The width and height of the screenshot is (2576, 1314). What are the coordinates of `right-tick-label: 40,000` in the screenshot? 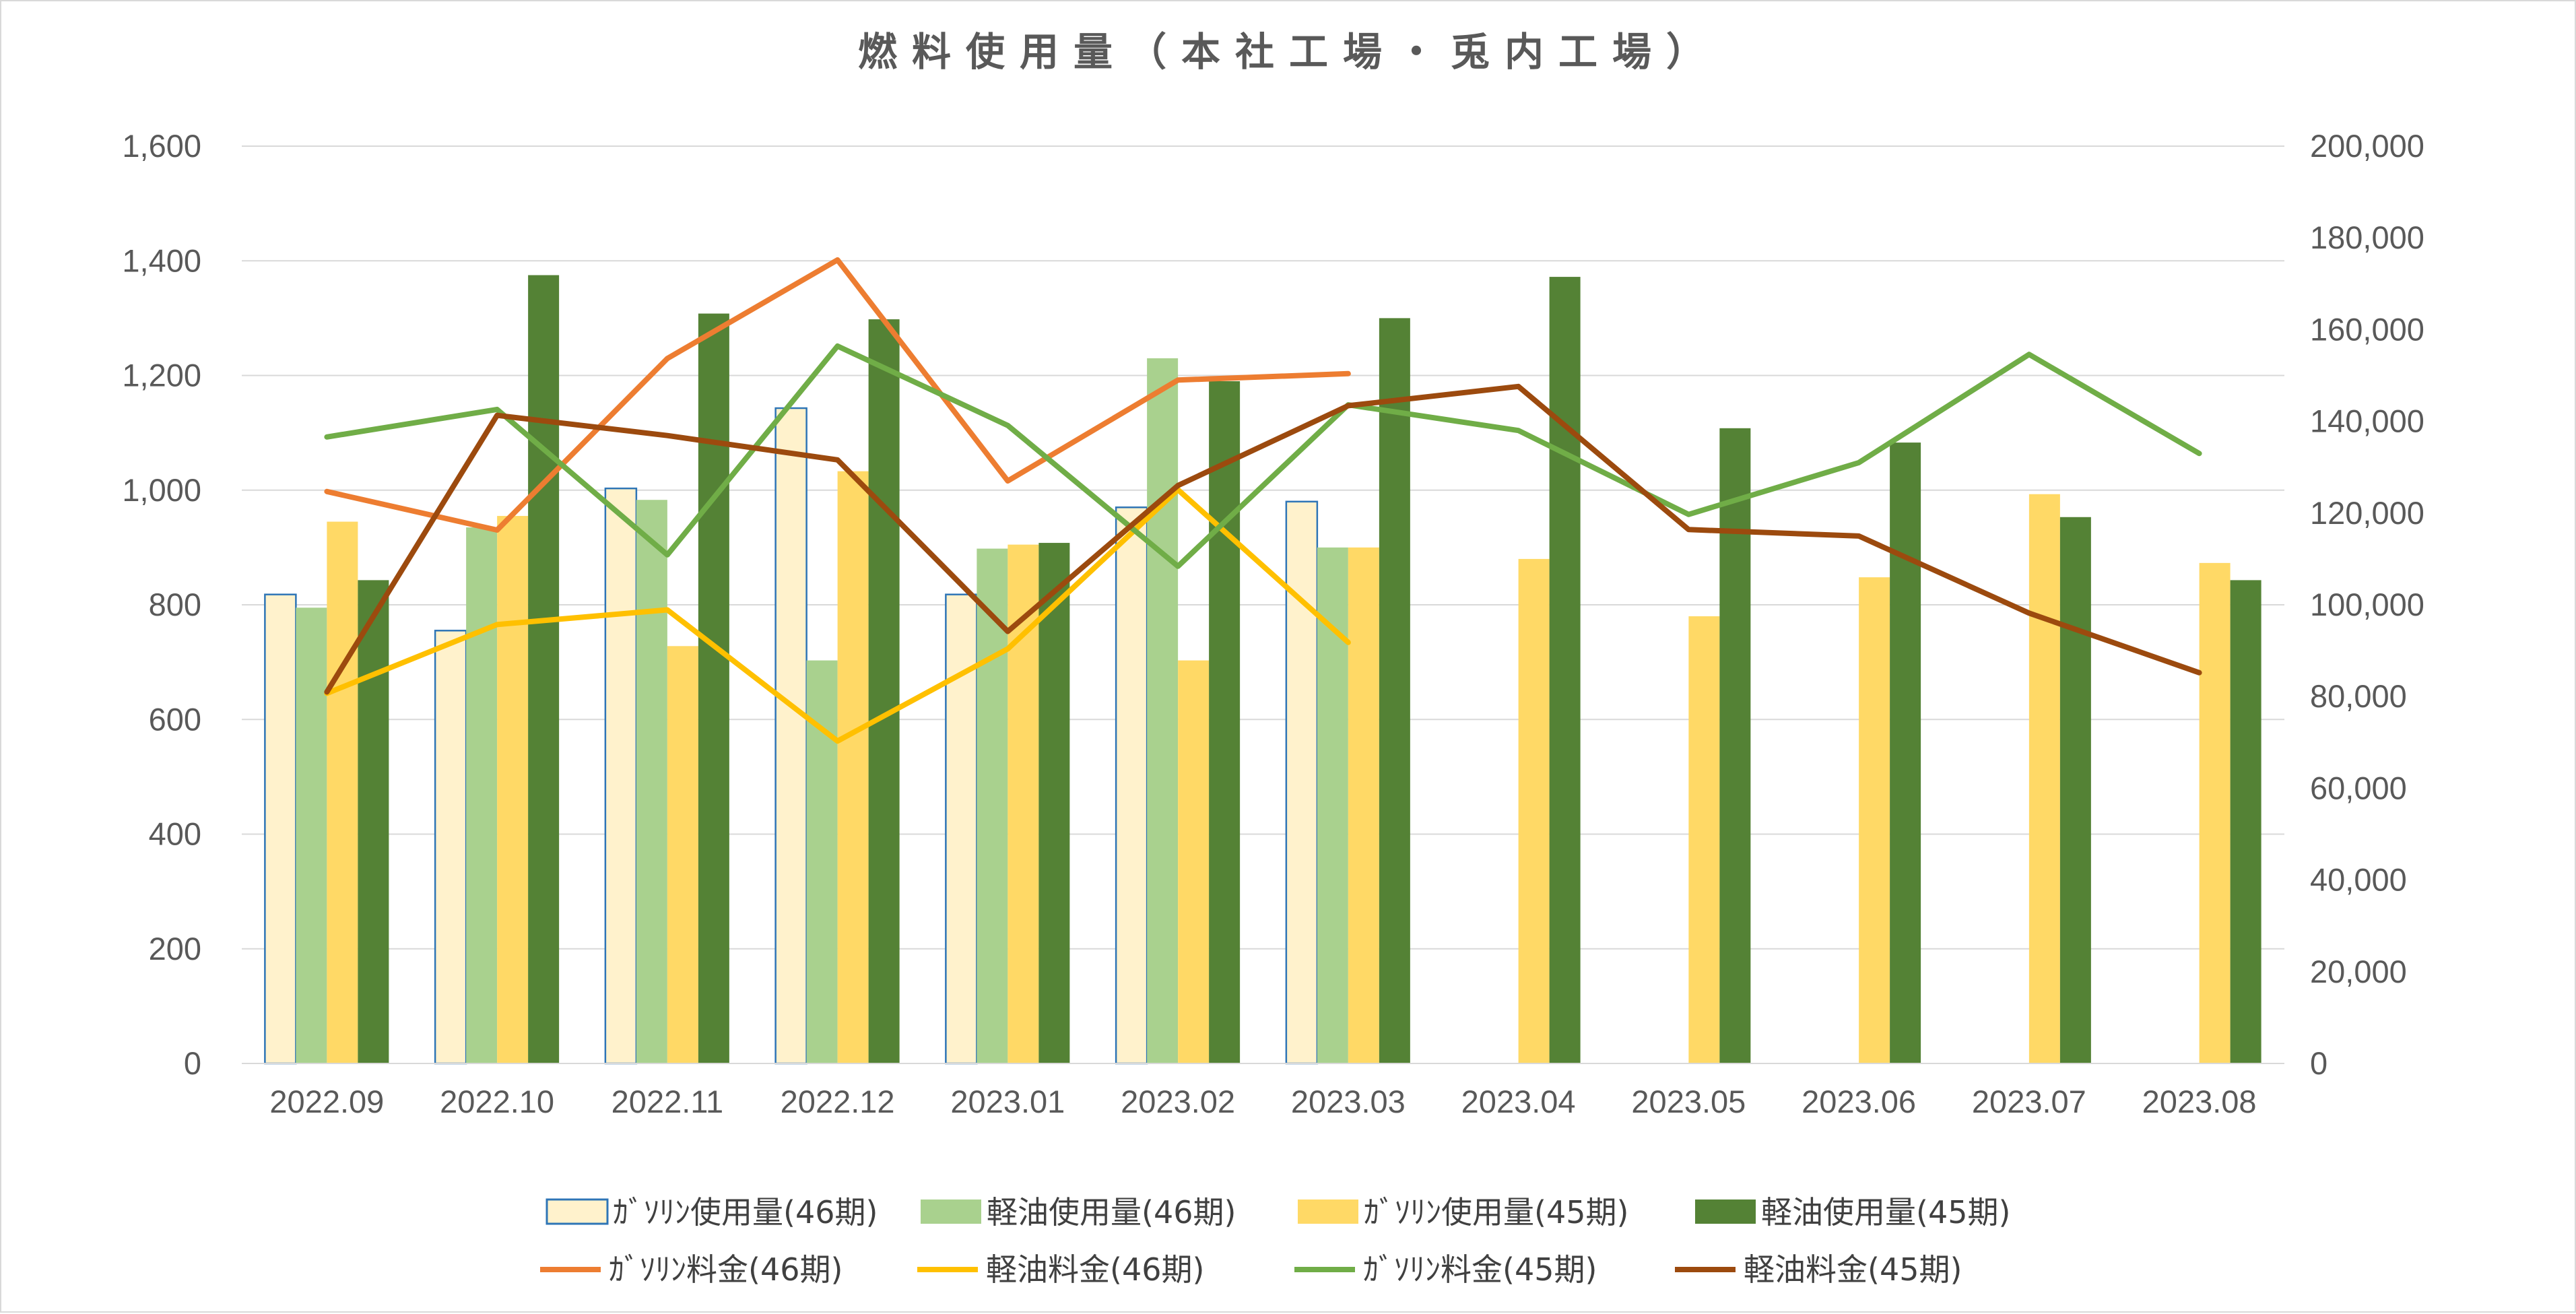 It's located at (2358, 880).